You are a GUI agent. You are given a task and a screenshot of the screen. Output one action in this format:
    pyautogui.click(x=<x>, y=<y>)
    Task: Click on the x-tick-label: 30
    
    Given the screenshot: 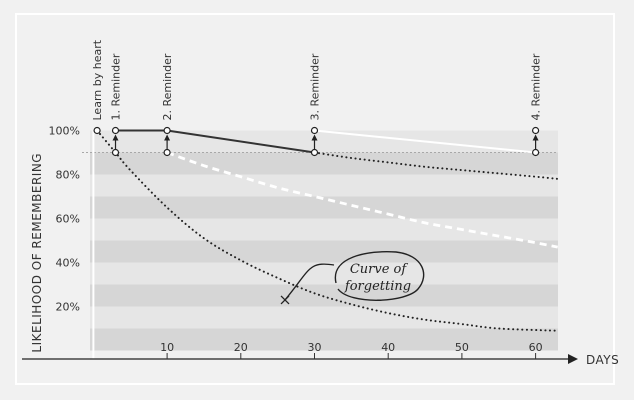 What is the action you would take?
    pyautogui.click(x=315, y=347)
    